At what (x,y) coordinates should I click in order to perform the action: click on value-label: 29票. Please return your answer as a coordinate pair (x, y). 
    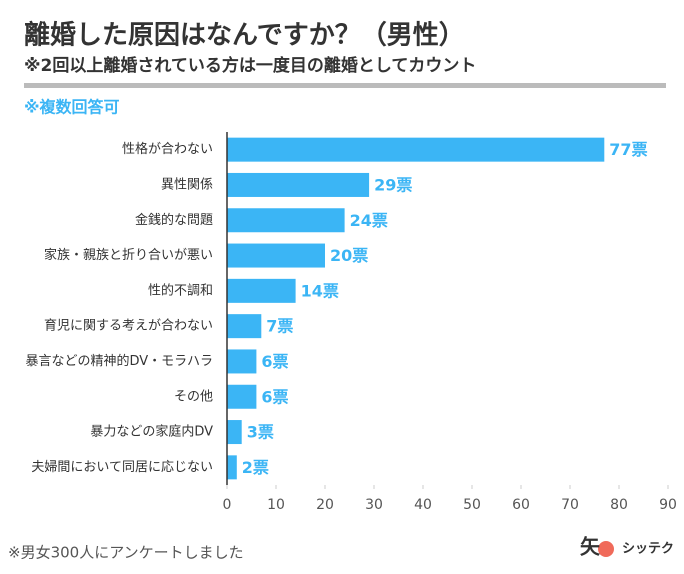
    Looking at the image, I should click on (393, 184).